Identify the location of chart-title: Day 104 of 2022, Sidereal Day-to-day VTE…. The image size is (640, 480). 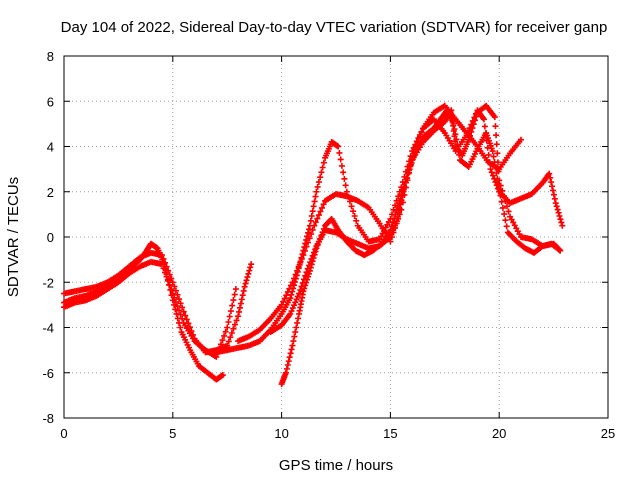
(334, 27).